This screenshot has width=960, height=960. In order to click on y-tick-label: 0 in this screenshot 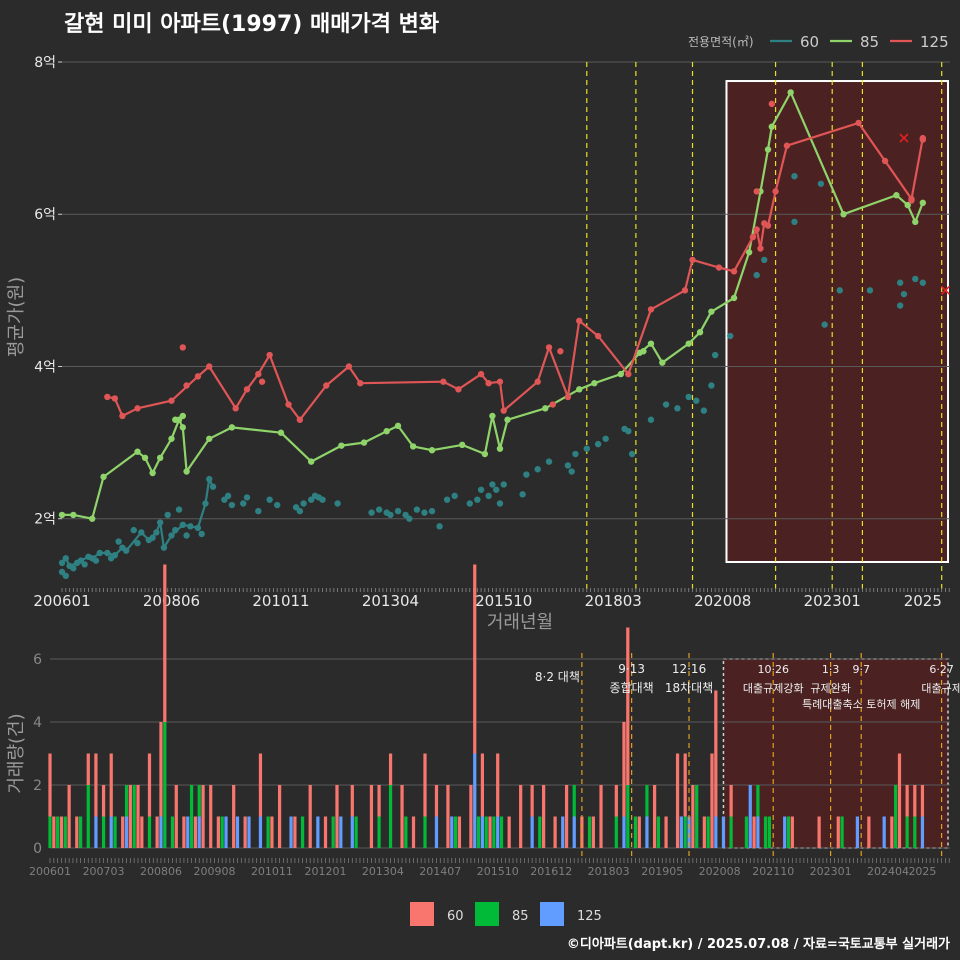, I will do `click(37, 849)`.